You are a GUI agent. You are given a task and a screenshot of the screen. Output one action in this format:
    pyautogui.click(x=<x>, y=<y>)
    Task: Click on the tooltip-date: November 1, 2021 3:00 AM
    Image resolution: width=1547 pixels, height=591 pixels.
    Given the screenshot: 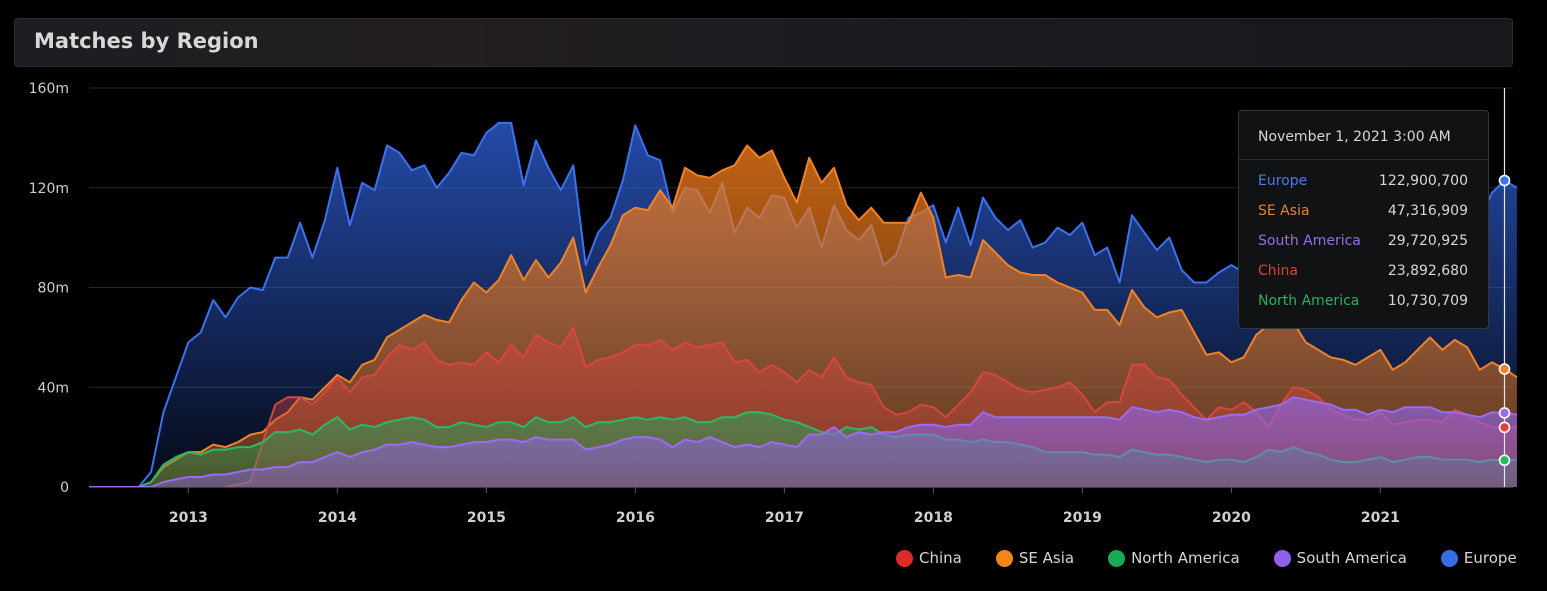 What is the action you would take?
    pyautogui.click(x=1354, y=137)
    